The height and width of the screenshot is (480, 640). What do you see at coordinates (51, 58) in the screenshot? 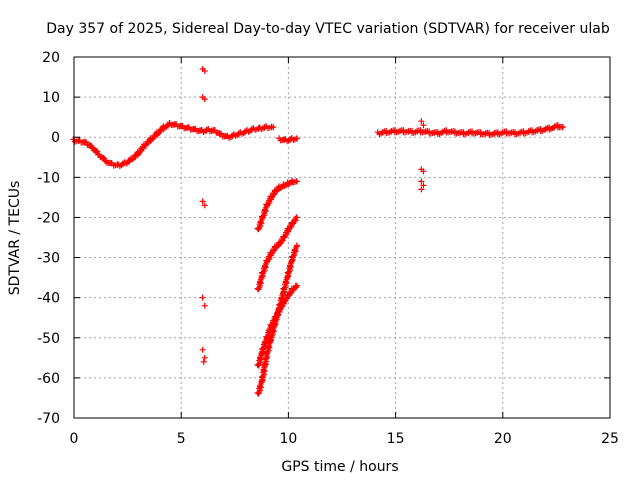
I see `y-tick-label: 20` at bounding box center [51, 58].